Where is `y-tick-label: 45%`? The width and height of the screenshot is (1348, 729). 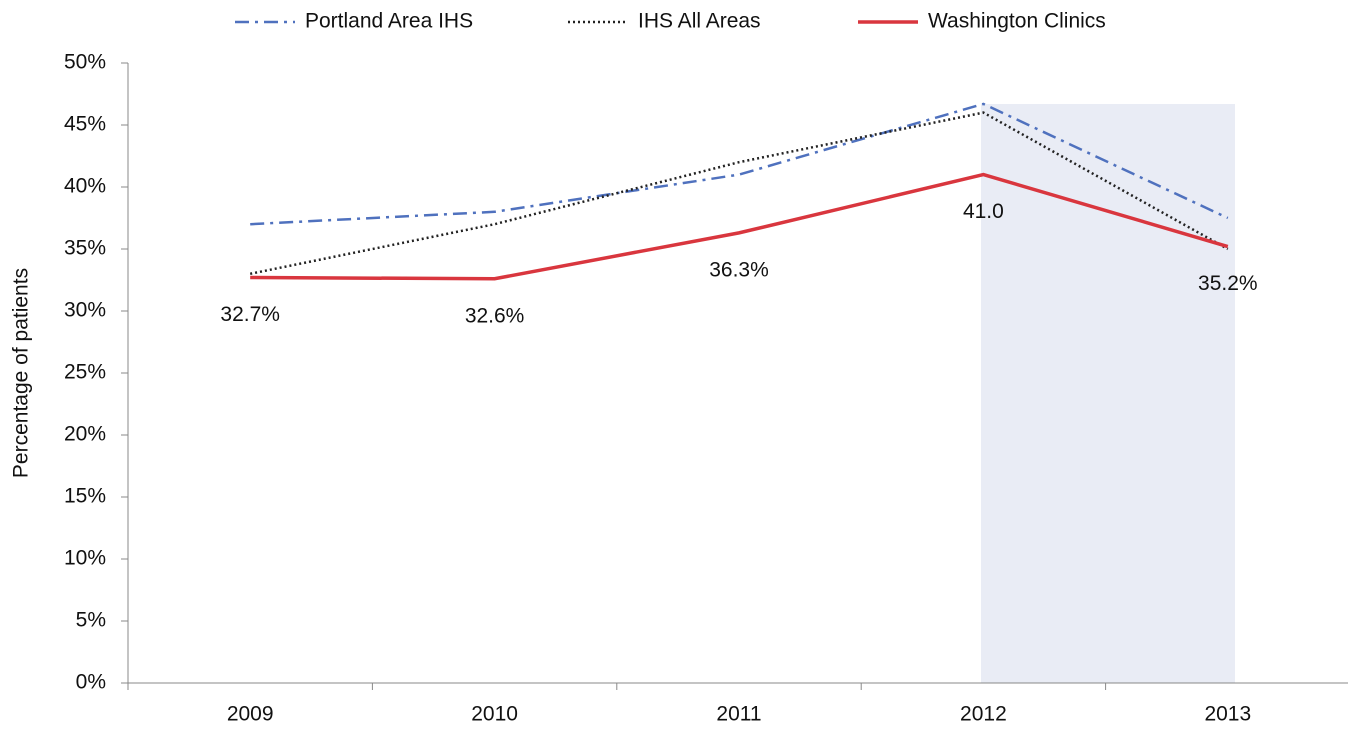
y-tick-label: 45% is located at coordinates (85, 124).